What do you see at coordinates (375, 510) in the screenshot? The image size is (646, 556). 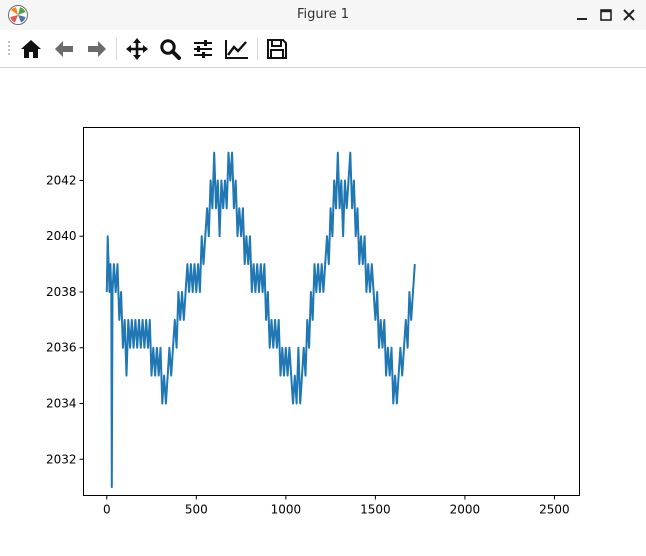 I see `x-tick-label: 1500` at bounding box center [375, 510].